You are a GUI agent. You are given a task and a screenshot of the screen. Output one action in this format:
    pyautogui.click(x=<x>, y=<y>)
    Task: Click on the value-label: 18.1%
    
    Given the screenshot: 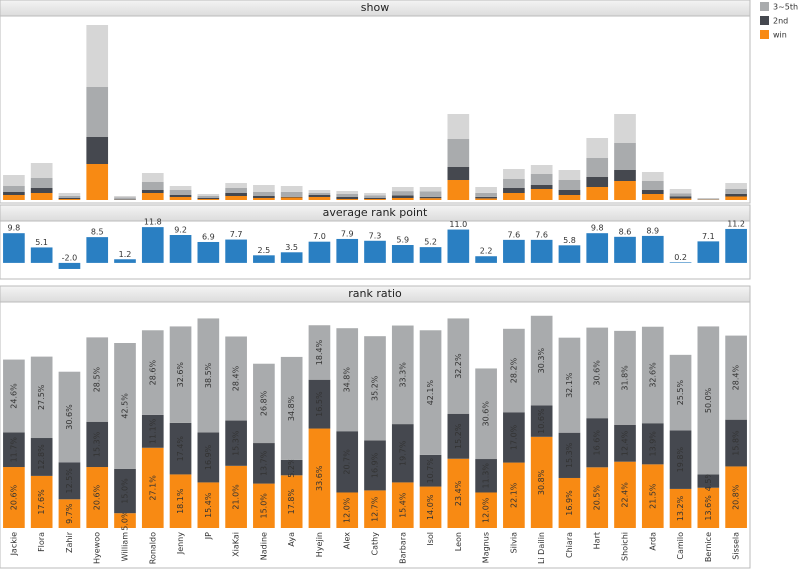 What is the action you would take?
    pyautogui.click(x=180, y=501)
    